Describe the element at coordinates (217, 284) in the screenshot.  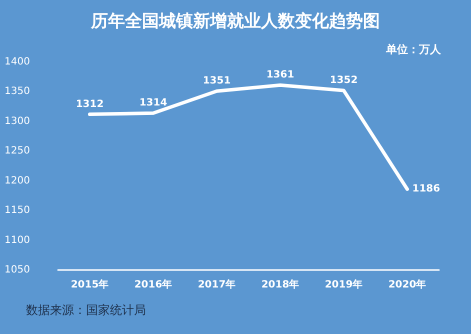
I see `x-tick-label: 2017年` at that location.